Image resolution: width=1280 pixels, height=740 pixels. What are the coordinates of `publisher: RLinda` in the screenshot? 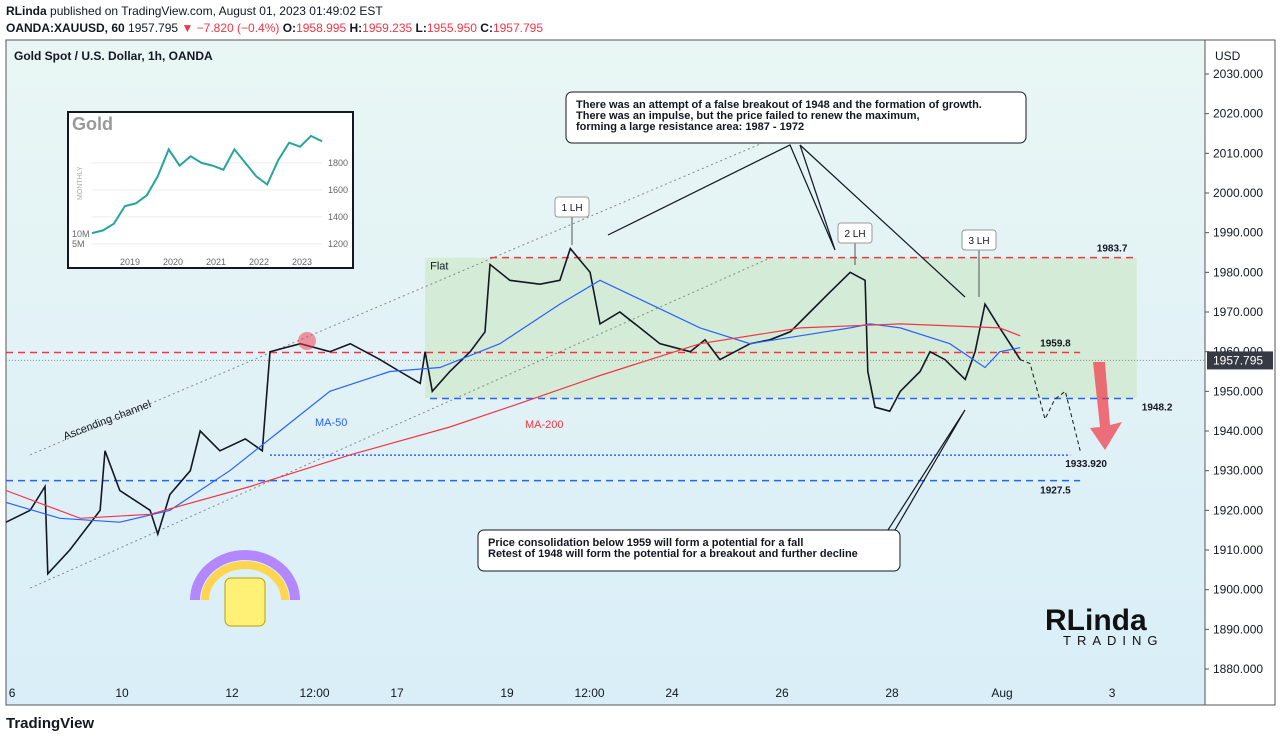 It's located at (26, 11).